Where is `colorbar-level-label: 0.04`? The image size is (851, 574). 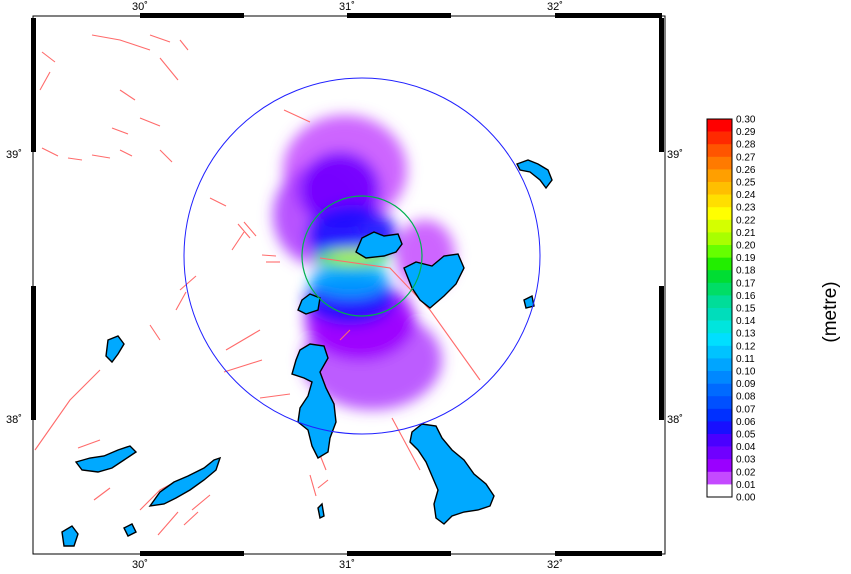 colorbar-level-label: 0.04 is located at coordinates (746, 447).